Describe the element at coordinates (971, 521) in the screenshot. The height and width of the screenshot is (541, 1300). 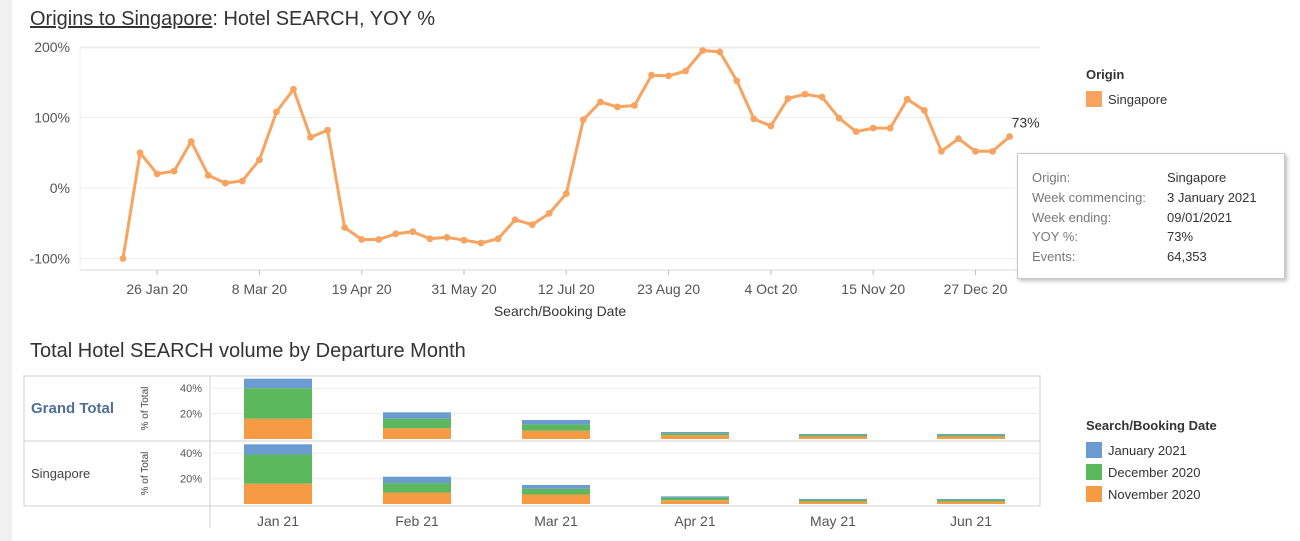
I see `x-tick-label: Jun 21` at that location.